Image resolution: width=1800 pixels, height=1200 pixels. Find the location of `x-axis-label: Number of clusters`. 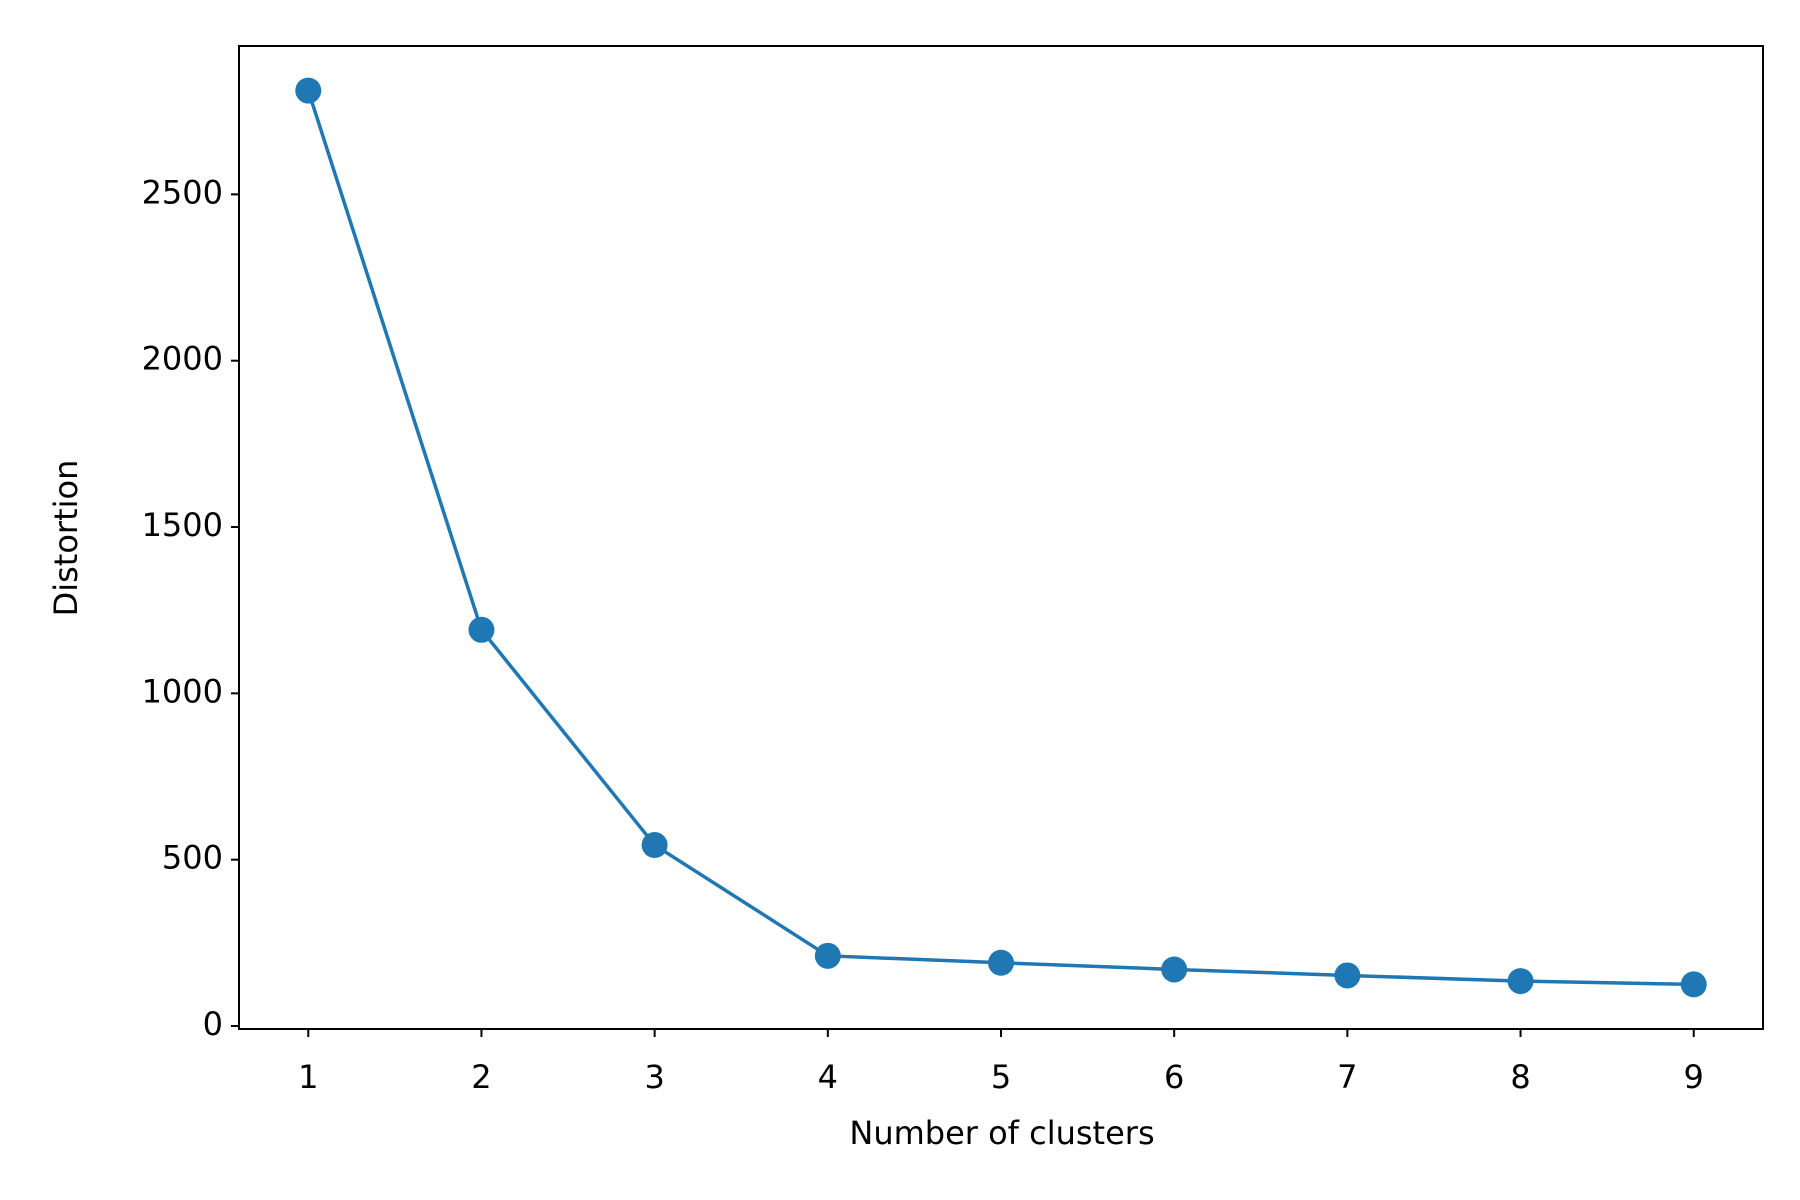

x-axis-label: Number of clusters is located at coordinates (1001, 1133).